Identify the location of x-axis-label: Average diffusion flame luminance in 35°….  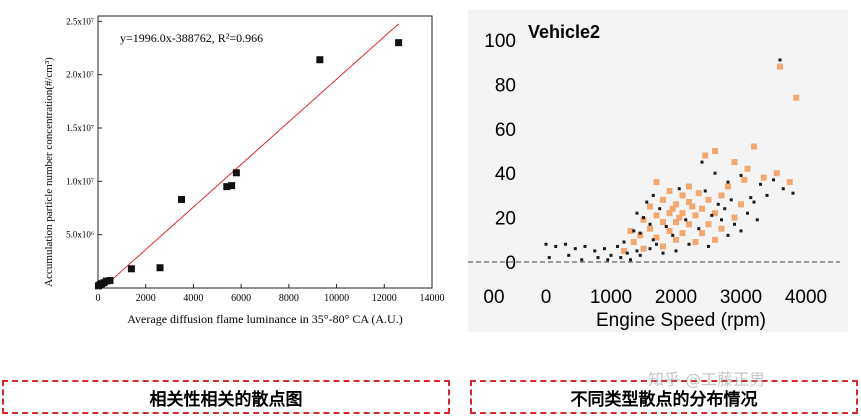
(264, 319).